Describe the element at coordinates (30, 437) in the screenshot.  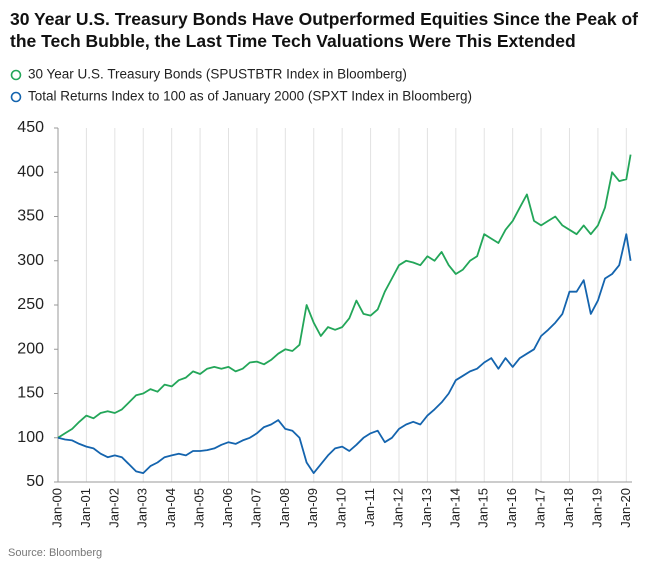
I see `y-tick-label: 100` at that location.